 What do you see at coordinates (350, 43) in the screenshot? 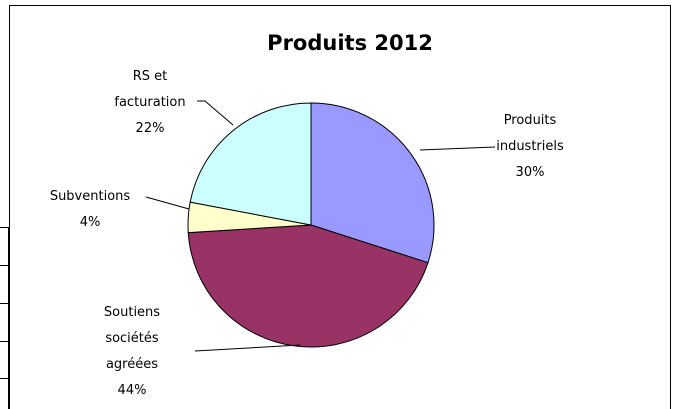
I see `chart-title: Produits 2012` at bounding box center [350, 43].